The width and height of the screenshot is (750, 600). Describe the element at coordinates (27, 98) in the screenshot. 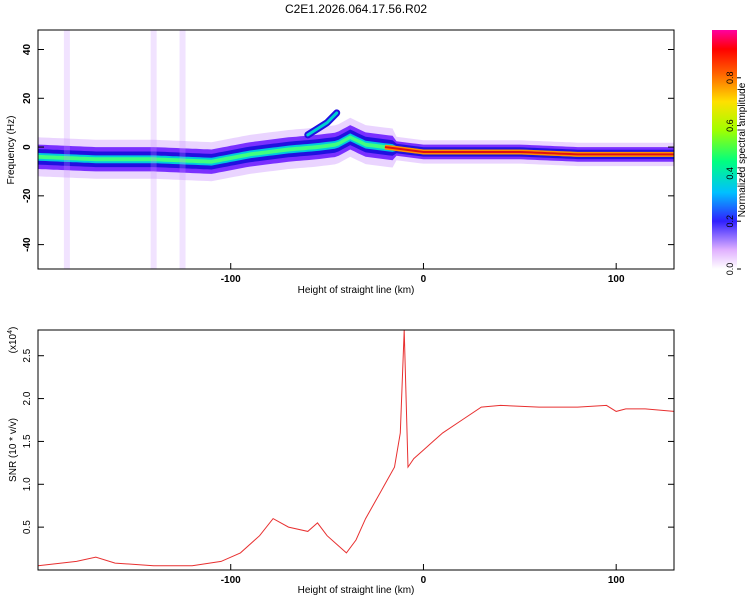

I see `spectrogram-ytick-label-3: 20` at that location.